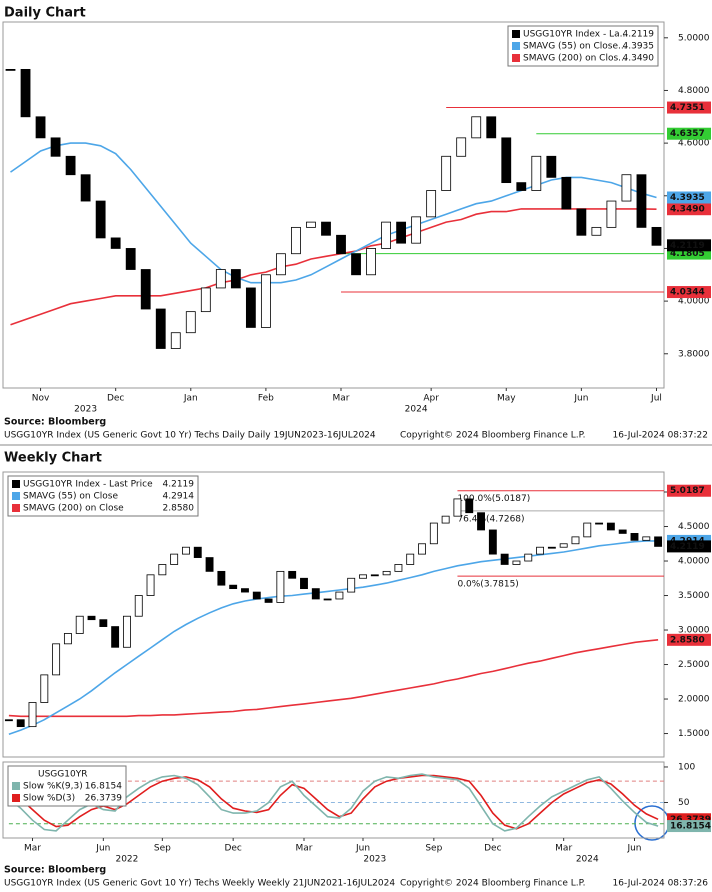 This screenshot has width=712, height=892. Describe the element at coordinates (684, 803) in the screenshot. I see `y-tick-label: 50` at that location.